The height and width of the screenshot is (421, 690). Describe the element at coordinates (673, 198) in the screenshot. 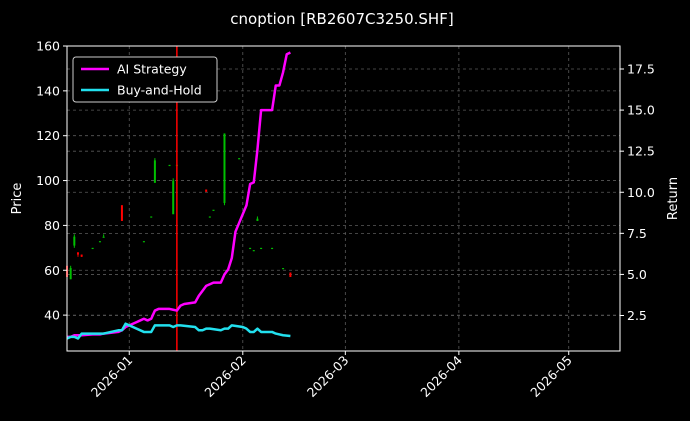

I see `y2-axis-label: Return` at that location.